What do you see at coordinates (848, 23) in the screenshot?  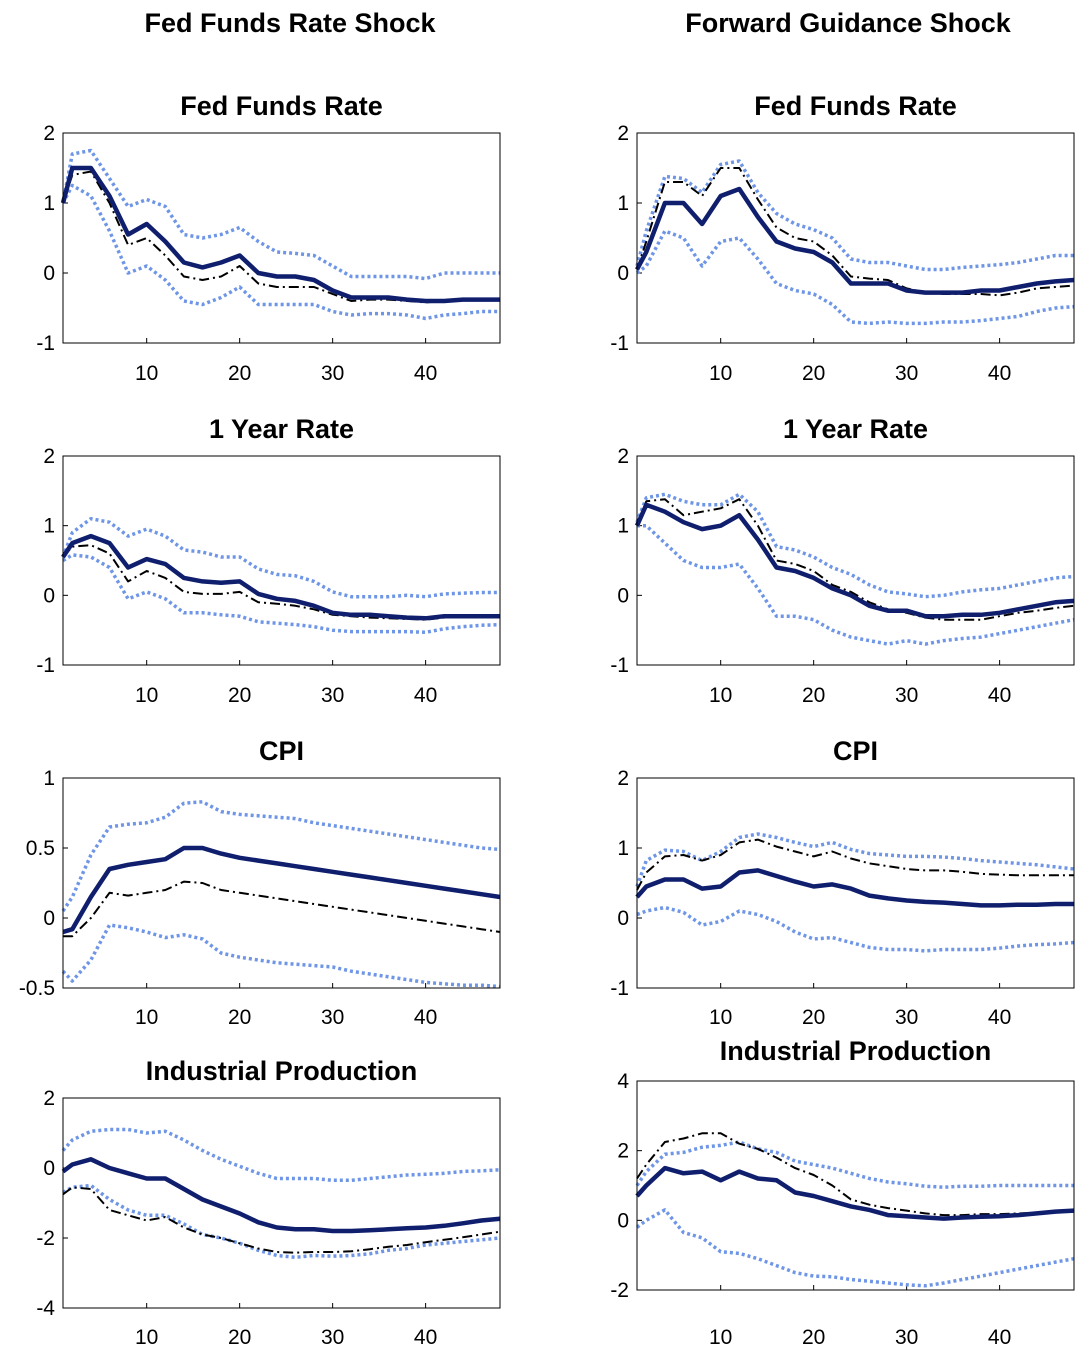 I see `column-title: Forward Guidance Shock` at bounding box center [848, 23].